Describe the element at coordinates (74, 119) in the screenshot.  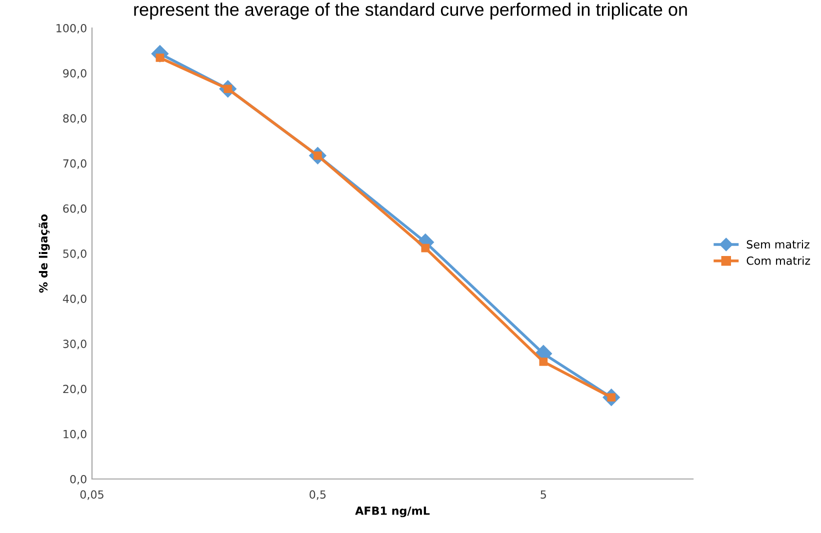
I see `y-tick-label: 80,0` at that location.